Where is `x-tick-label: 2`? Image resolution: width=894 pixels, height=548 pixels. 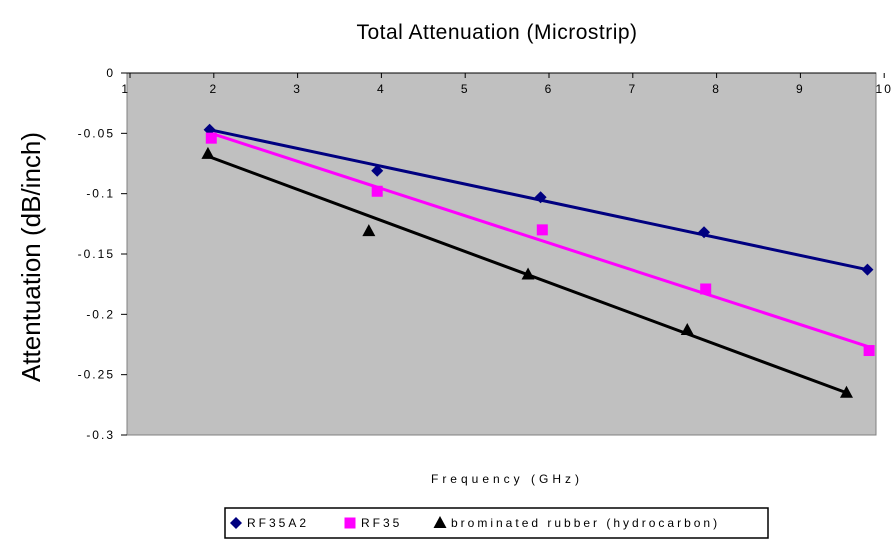 x-tick-label: 2 is located at coordinates (213, 89).